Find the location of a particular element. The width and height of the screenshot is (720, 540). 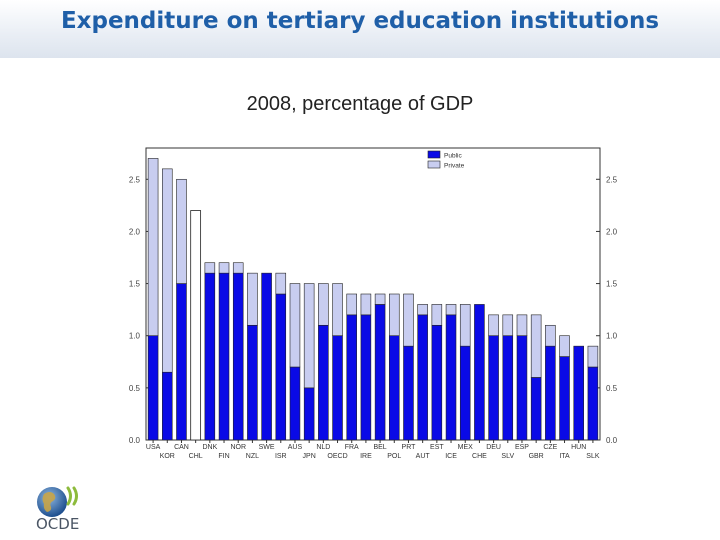

bar-private-bel is located at coordinates (380, 299).